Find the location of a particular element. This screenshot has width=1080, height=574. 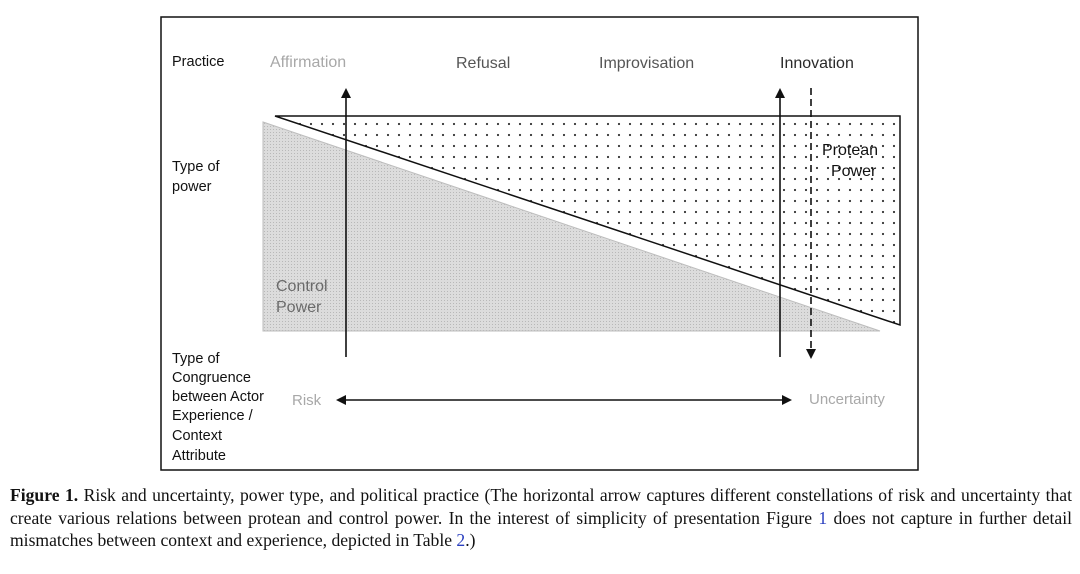

caption-figure-link: 1 is located at coordinates (823, 517).